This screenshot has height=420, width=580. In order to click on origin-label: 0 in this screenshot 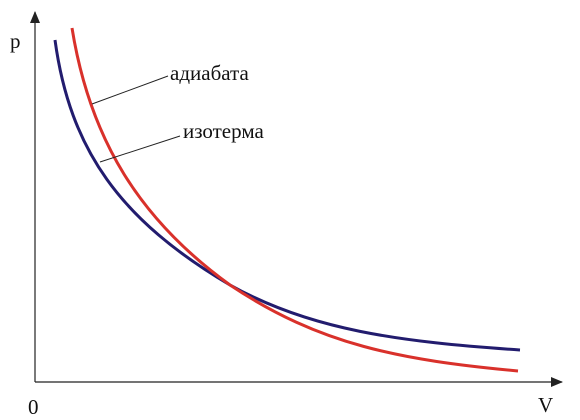, I will do `click(33, 407)`.